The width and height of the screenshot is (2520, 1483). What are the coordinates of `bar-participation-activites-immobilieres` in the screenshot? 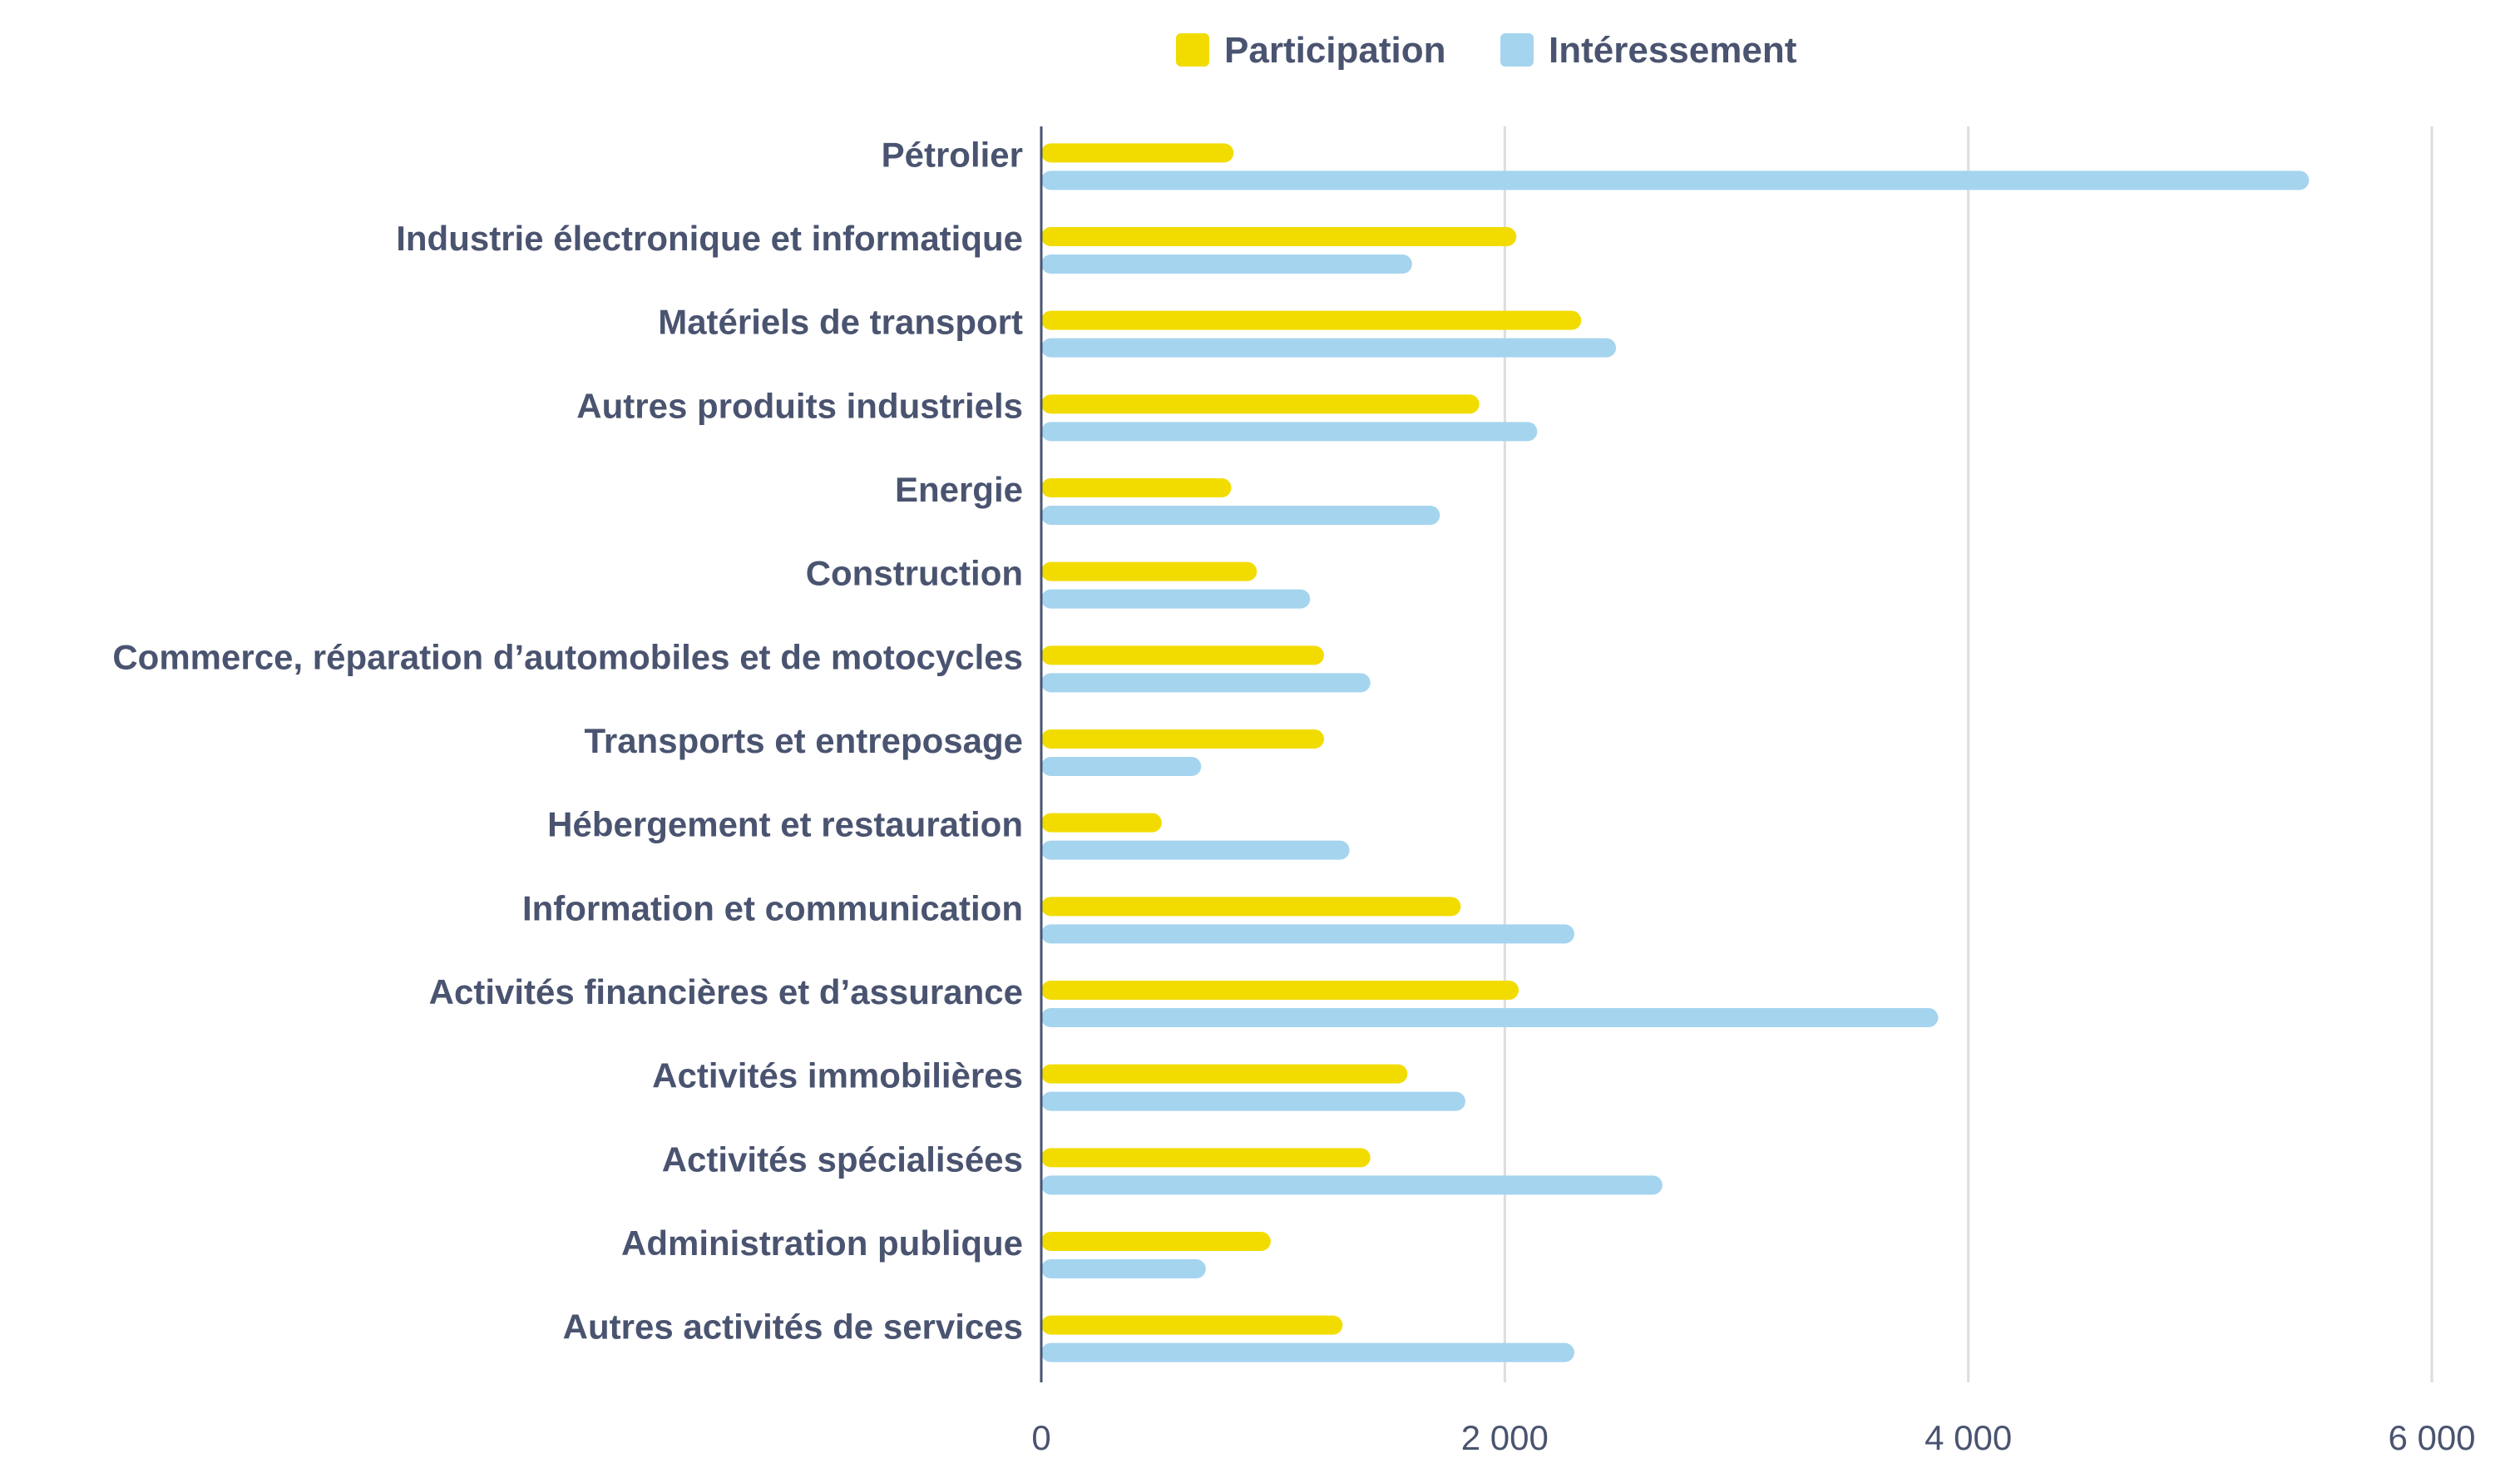 It's located at (1224, 1074).